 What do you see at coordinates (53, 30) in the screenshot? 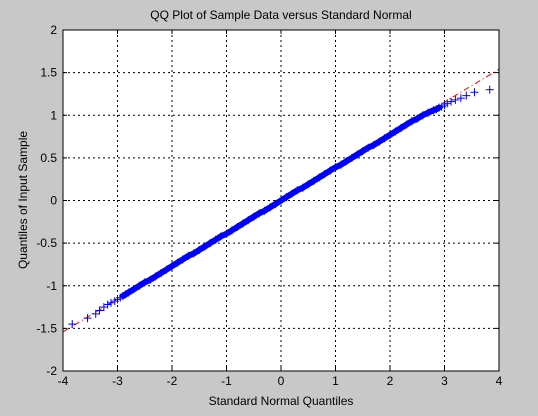
I see `y-tick-label: 2` at bounding box center [53, 30].